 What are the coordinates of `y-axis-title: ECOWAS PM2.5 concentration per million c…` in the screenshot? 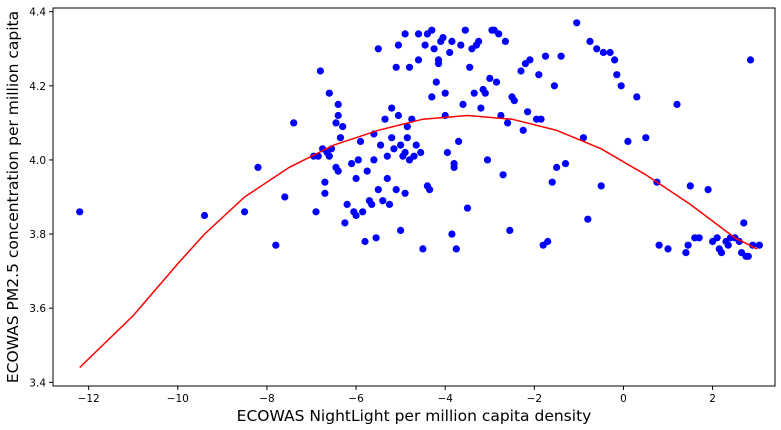 It's located at (13, 197).